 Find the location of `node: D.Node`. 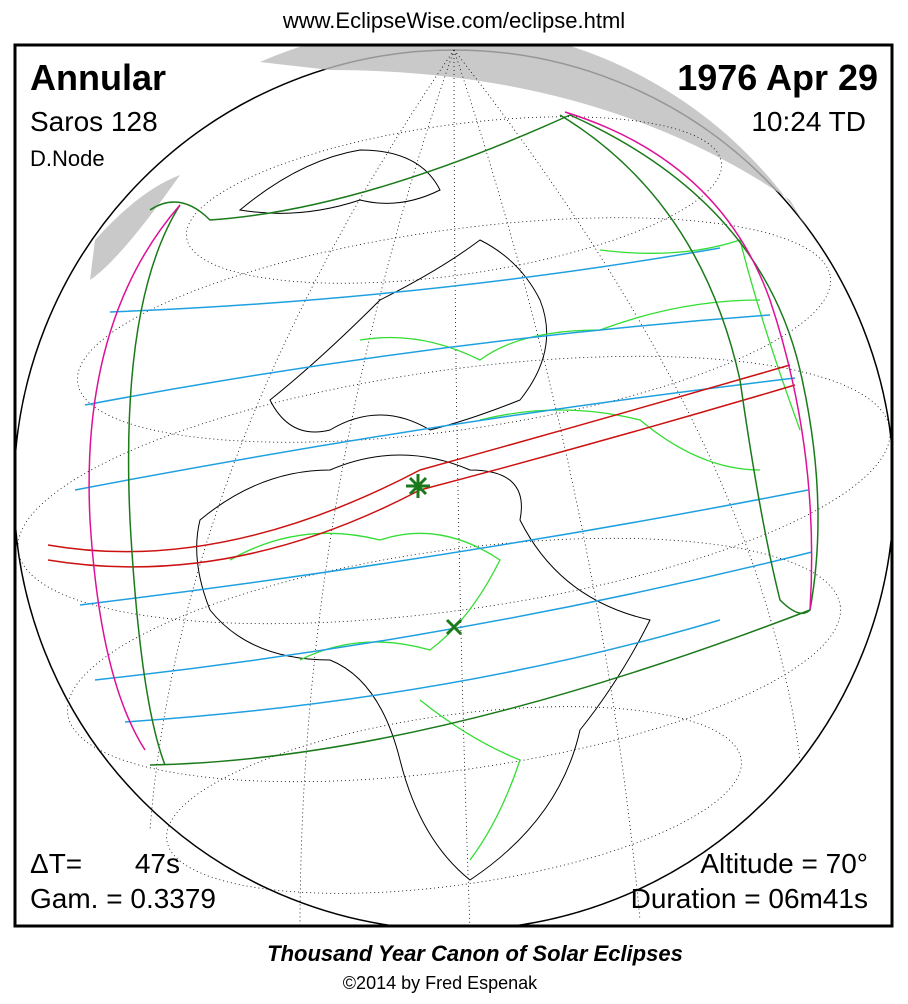

node: D.Node is located at coordinates (67, 158).